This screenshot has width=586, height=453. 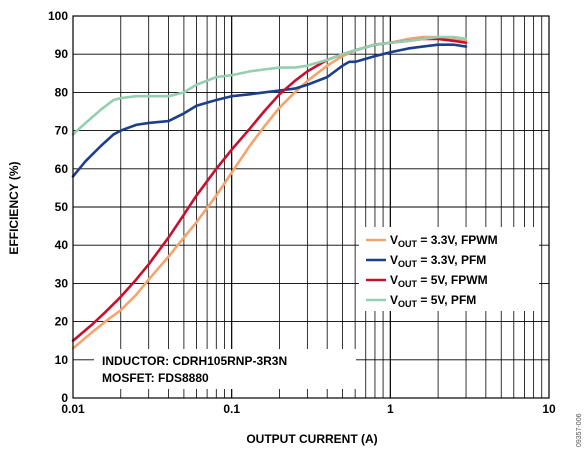 I want to click on note-mosfet: MOSFET: FDS8880, so click(x=155, y=378).